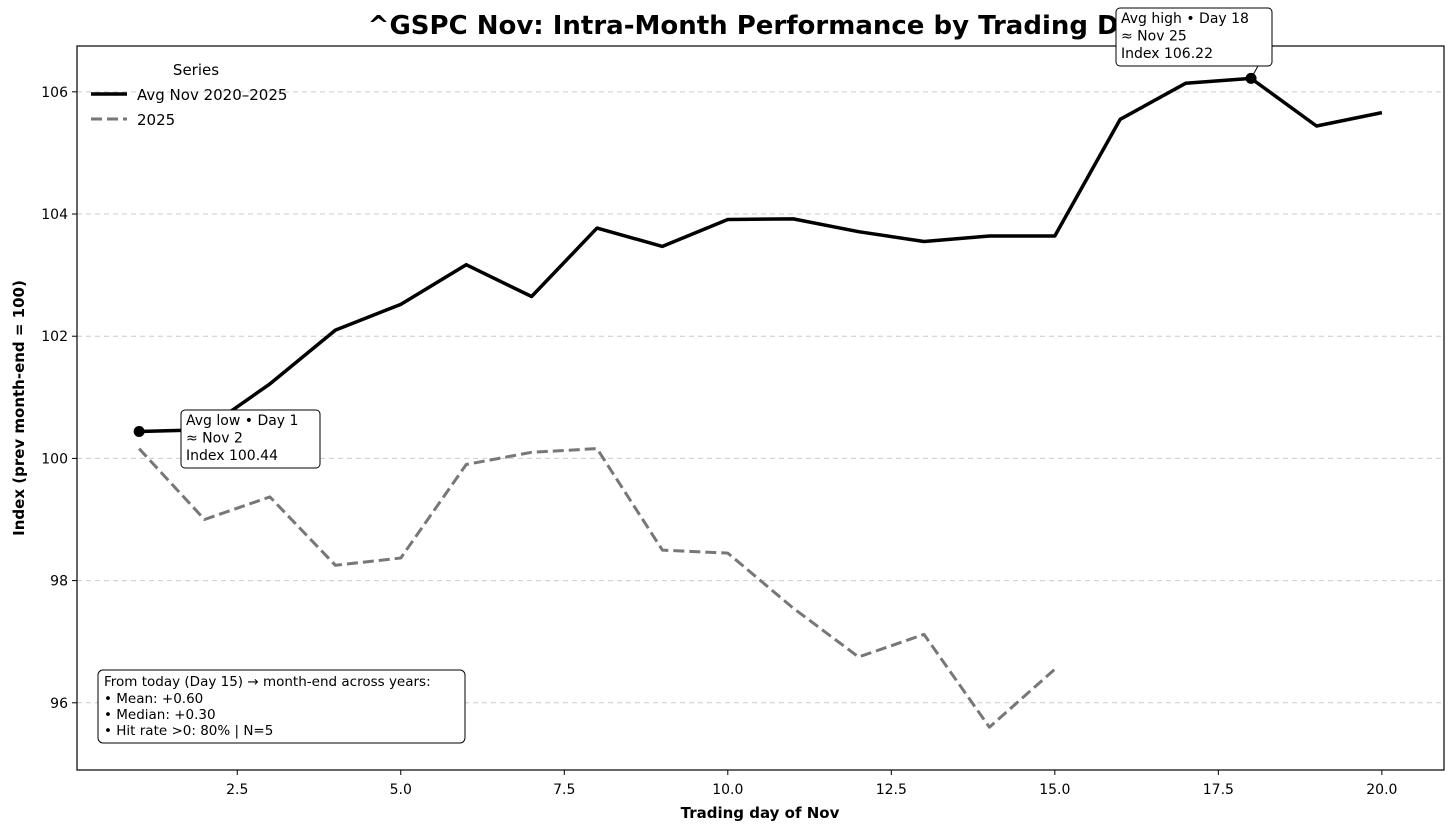 This screenshot has height=837, width=1456. What do you see at coordinates (727, 790) in the screenshot?
I see `x-tick-label: 10.0` at bounding box center [727, 790].